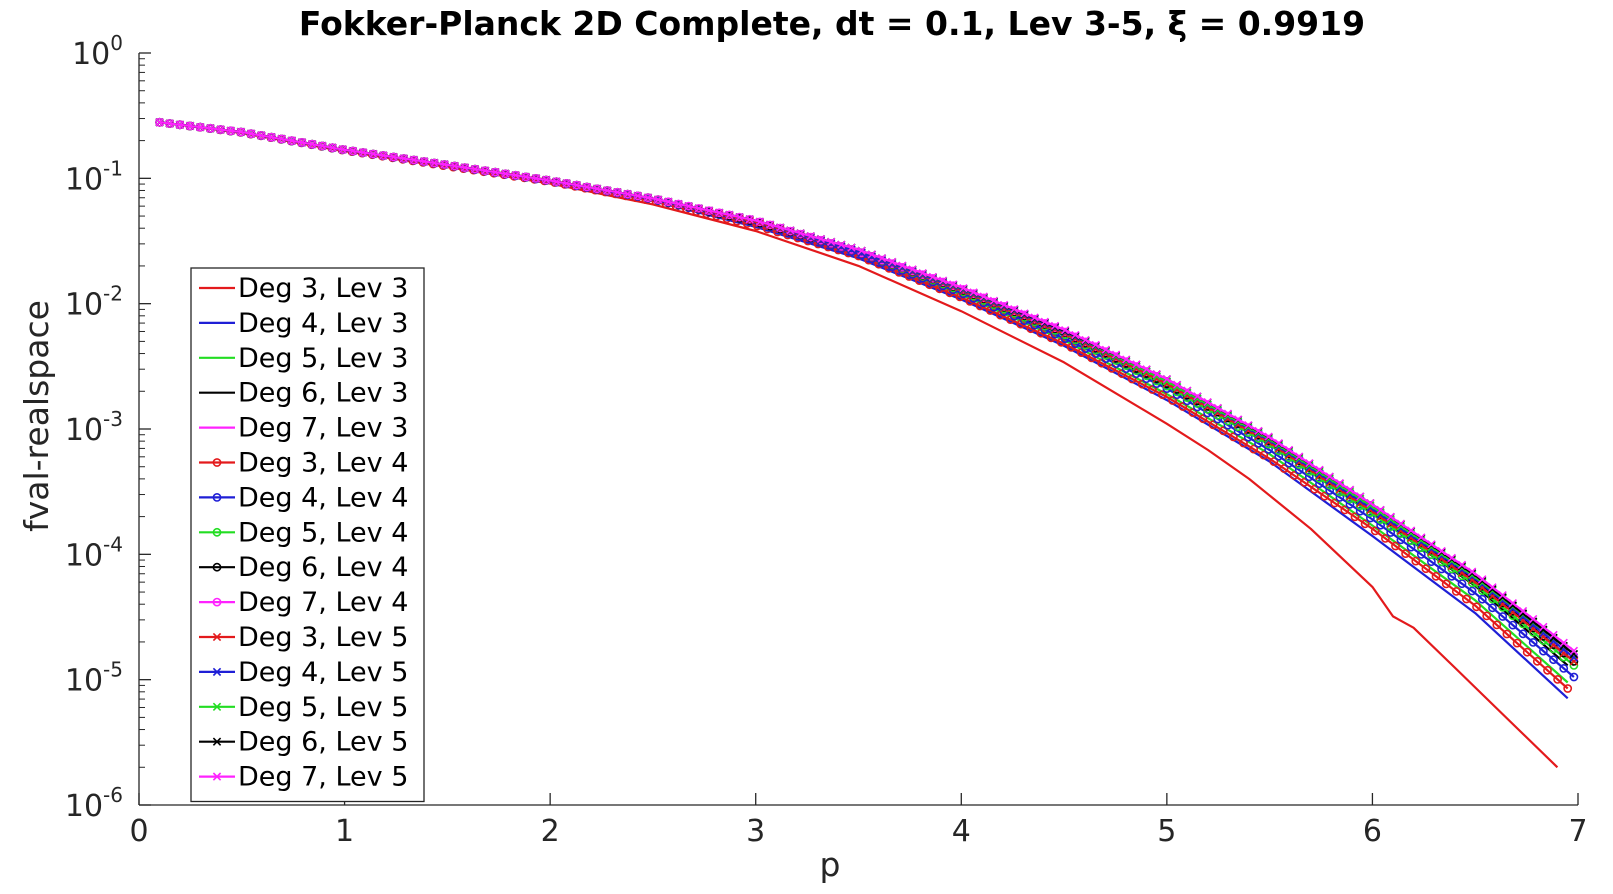  What do you see at coordinates (323, 707) in the screenshot?
I see `legend-entry-label: Deg 5, Lev 5` at bounding box center [323, 707].